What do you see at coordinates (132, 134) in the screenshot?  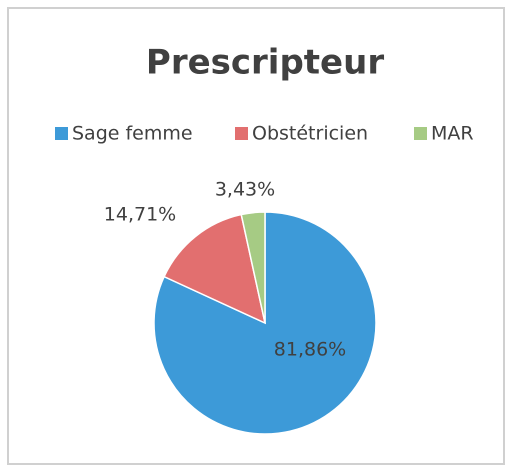 I see `legend-label: Sage femme` at bounding box center [132, 134].